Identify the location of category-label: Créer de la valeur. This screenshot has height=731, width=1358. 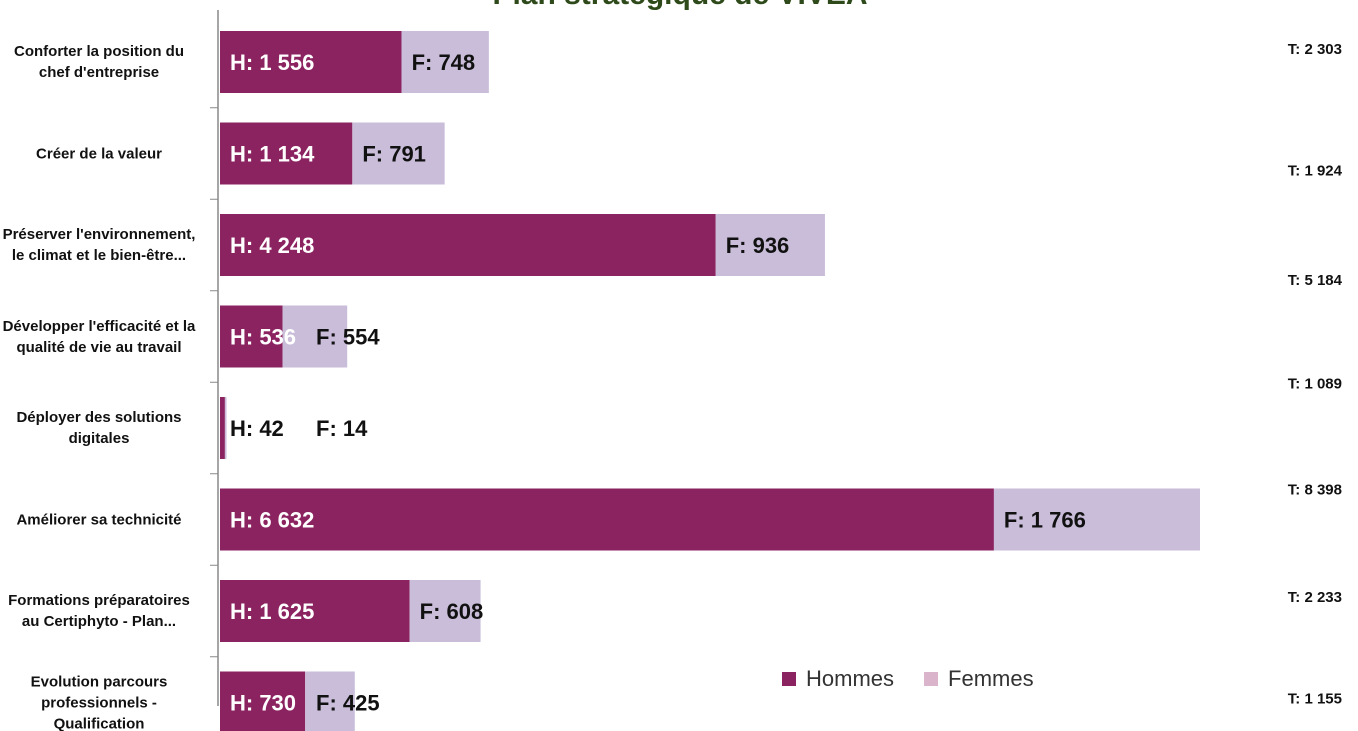
(99, 153).